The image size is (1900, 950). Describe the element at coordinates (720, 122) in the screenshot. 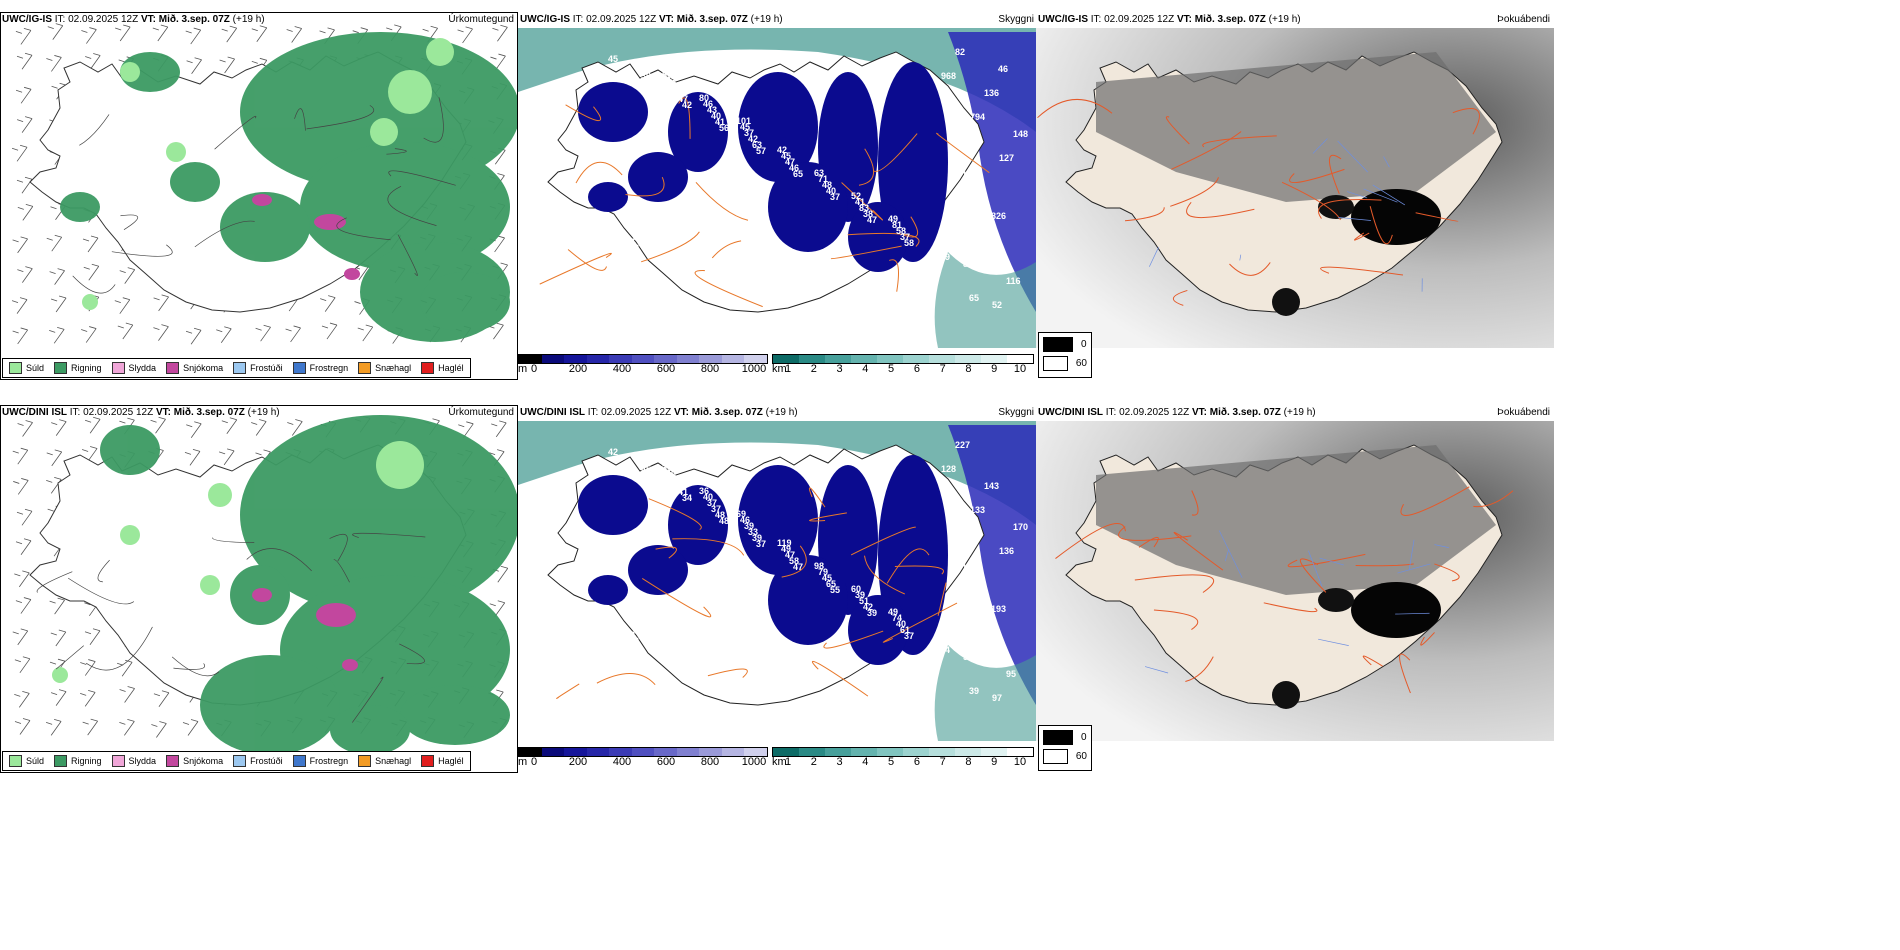

I see `ceiling-value-label: 41` at that location.